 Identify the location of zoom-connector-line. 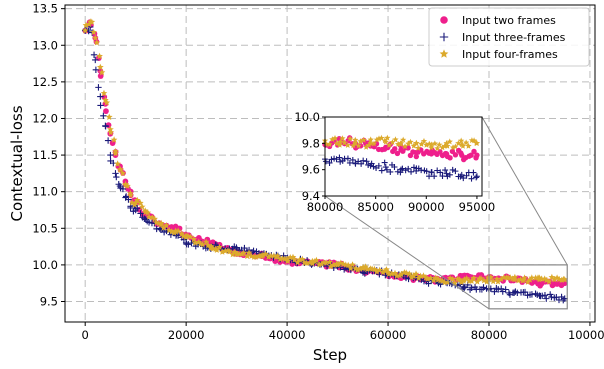
(407, 252).